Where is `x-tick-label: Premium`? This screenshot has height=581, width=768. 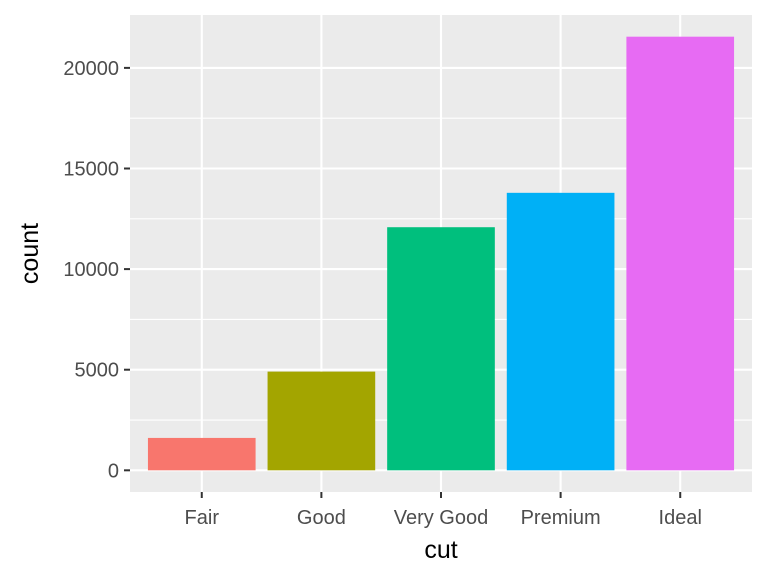 x-tick-label: Premium is located at coordinates (561, 518).